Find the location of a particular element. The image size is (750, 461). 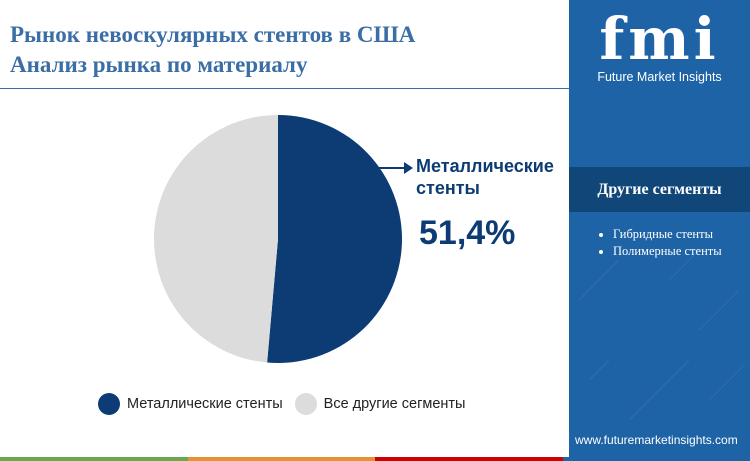

side-heading-box is located at coordinates (659, 189).